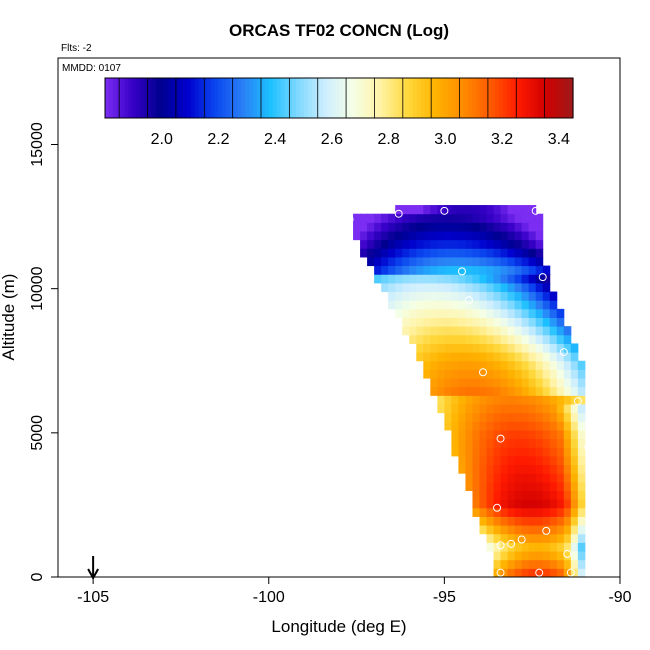 The image size is (650, 650). I want to click on colorbar-tick-label: 2.8, so click(389, 139).